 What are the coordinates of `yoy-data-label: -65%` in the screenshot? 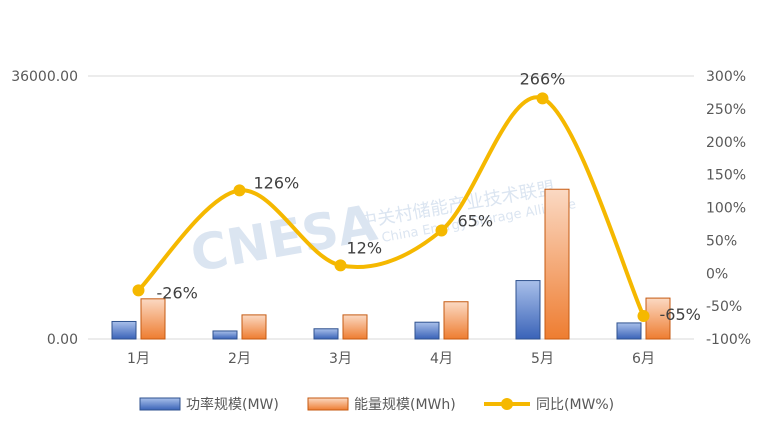 It's located at (680, 314).